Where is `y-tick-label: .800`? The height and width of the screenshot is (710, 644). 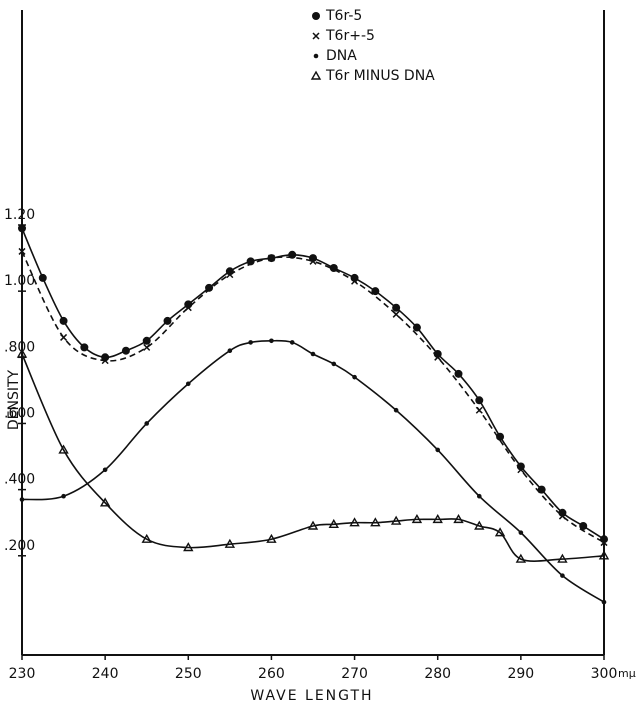 y-tick-label: .800 is located at coordinates (19, 347).